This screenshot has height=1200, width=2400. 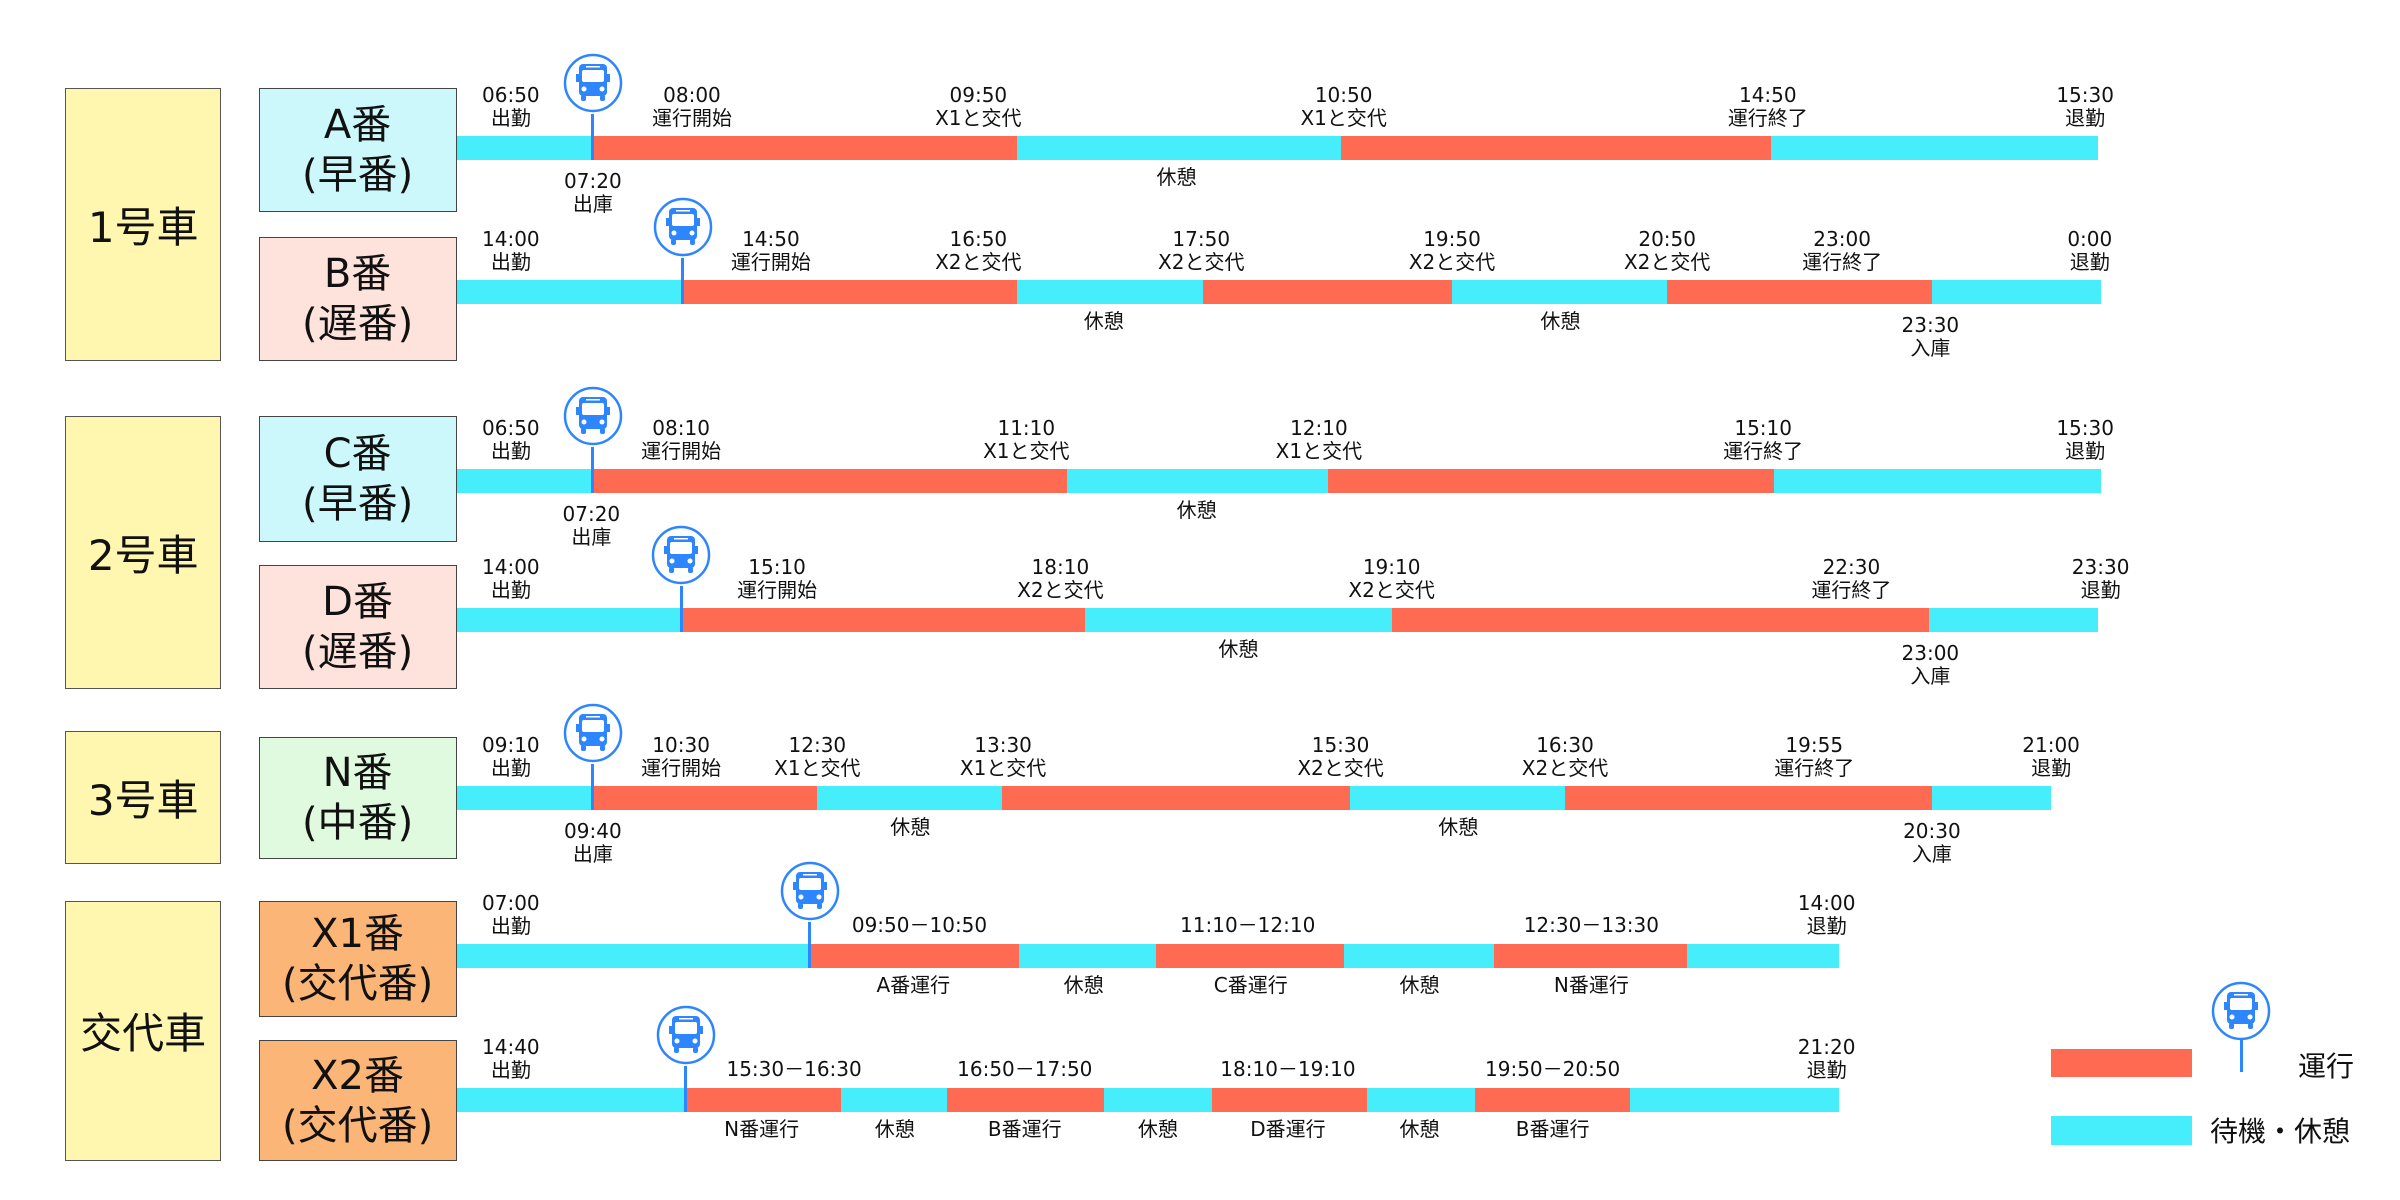 I want to click on event-name: C番運行, so click(x=1250, y=985).